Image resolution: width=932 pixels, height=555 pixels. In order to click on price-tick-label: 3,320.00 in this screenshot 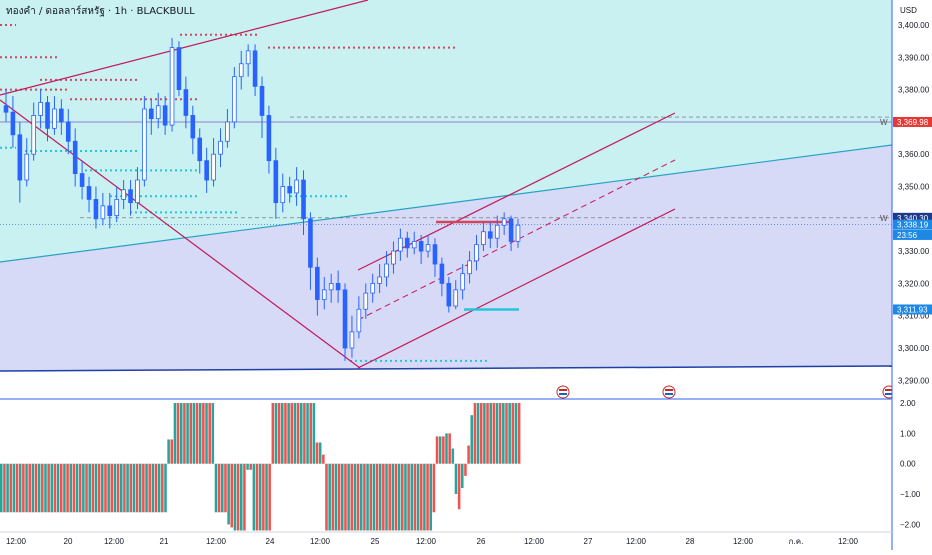, I will do `click(914, 283)`.